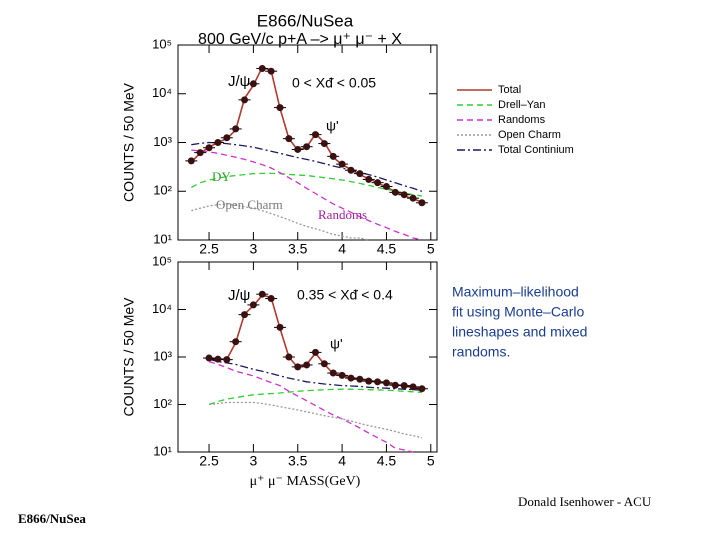 The height and width of the screenshot is (540, 720). Describe the element at coordinates (162, 190) in the screenshot. I see `y-tick-label: 10²` at that location.